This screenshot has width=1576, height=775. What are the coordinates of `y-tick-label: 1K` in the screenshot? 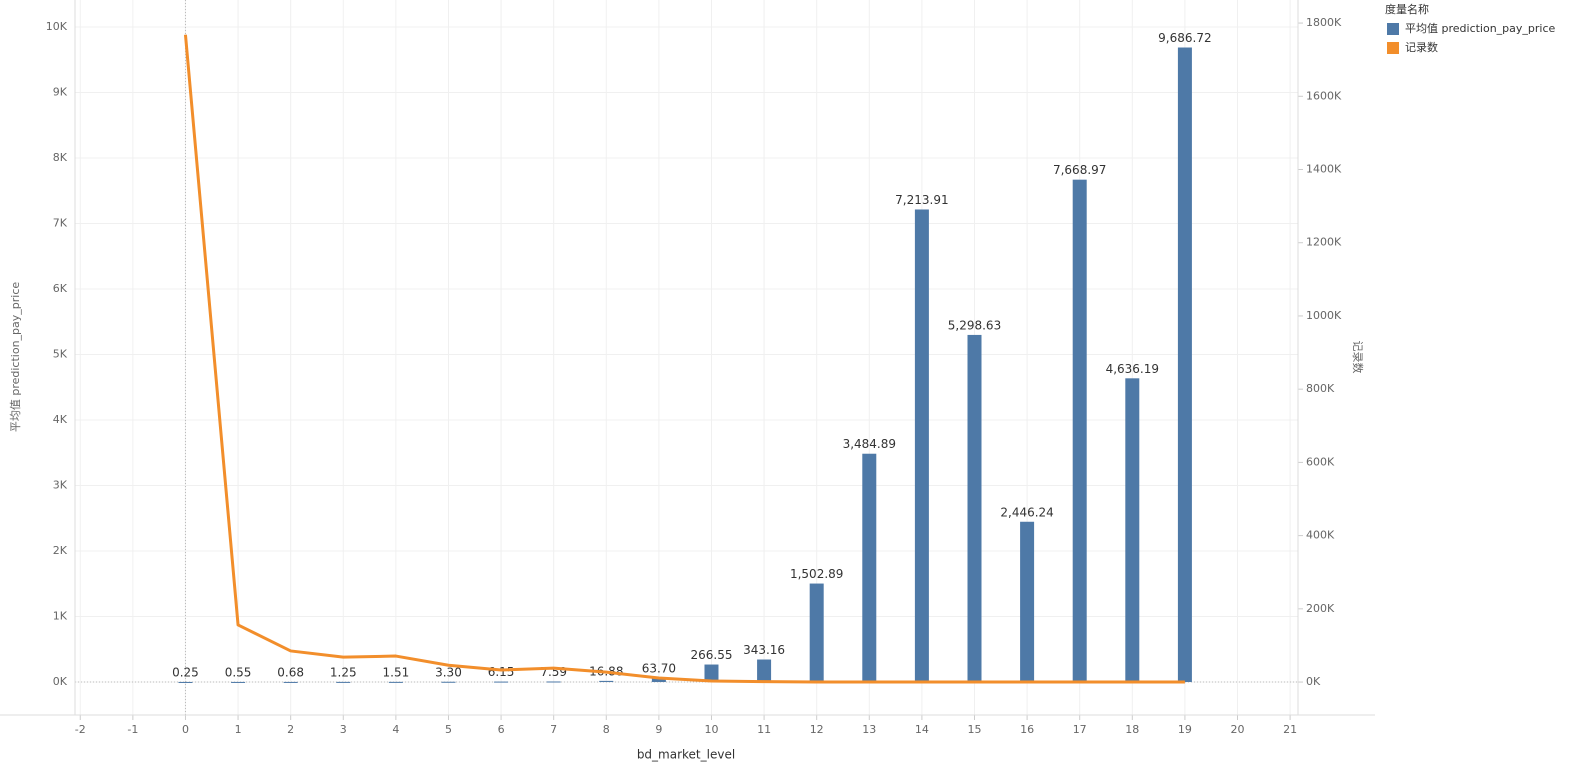 It's located at (60, 615).